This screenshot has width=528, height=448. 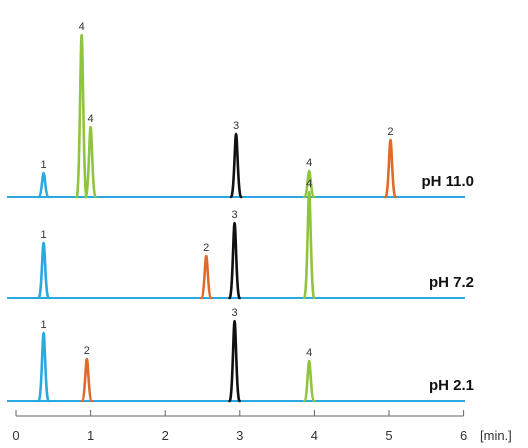 What do you see at coordinates (451, 282) in the screenshot?
I see `trace-label-ph-7-2: pH 7.2` at bounding box center [451, 282].